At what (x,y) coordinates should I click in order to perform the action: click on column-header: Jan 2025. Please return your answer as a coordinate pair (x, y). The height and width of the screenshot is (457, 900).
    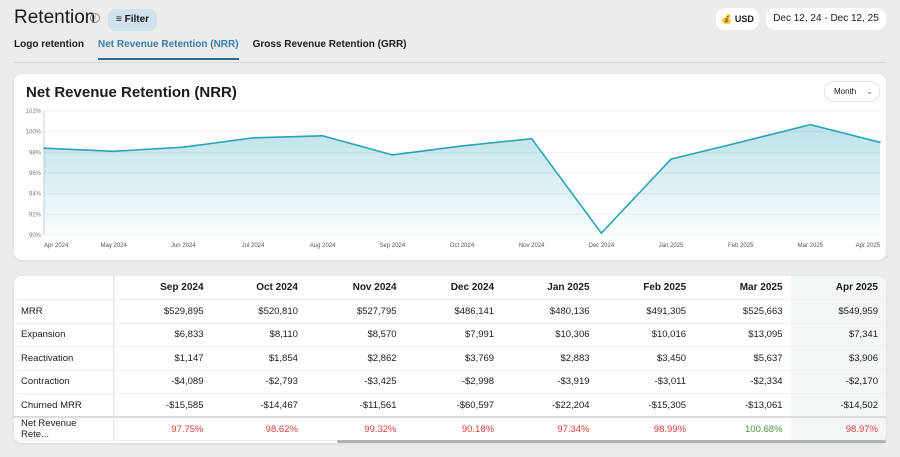
    Looking at the image, I should click on (550, 288).